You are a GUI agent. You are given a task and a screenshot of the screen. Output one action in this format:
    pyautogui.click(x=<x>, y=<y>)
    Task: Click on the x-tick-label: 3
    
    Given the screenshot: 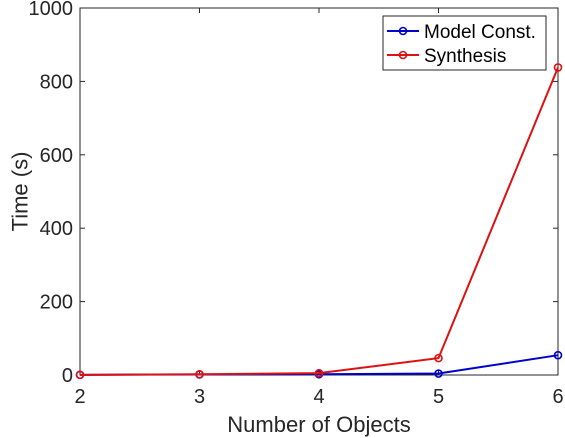 What is the action you would take?
    pyautogui.click(x=199, y=397)
    